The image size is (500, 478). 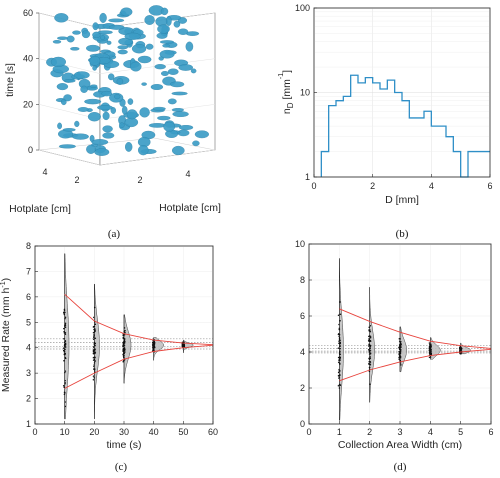 I want to click on panel-caption: (d), so click(x=400, y=467).